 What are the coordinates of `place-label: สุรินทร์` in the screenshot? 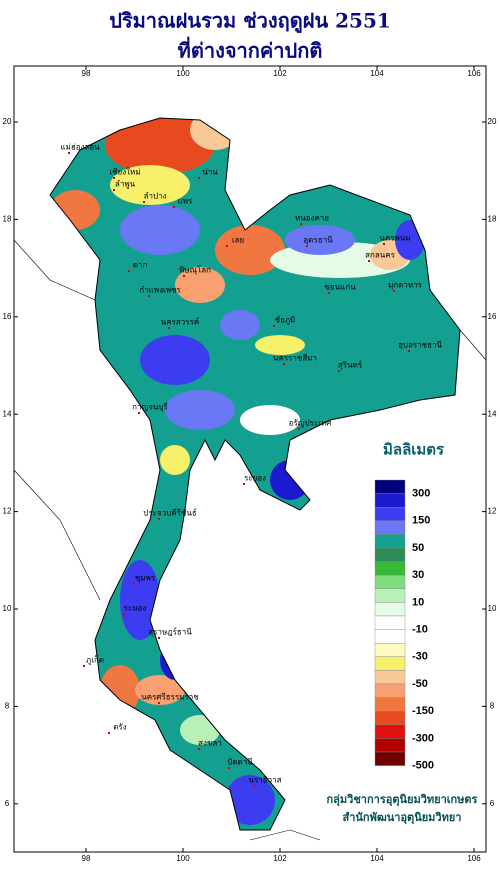 It's located at (350, 365).